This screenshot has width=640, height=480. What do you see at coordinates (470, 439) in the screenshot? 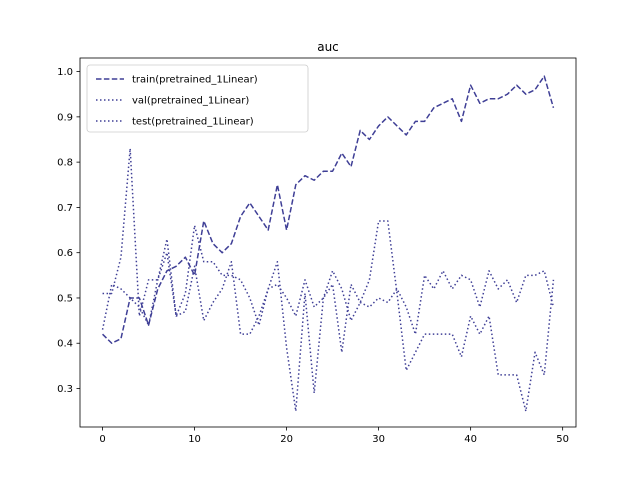
I see `x-tick-label-4: 40` at bounding box center [470, 439].